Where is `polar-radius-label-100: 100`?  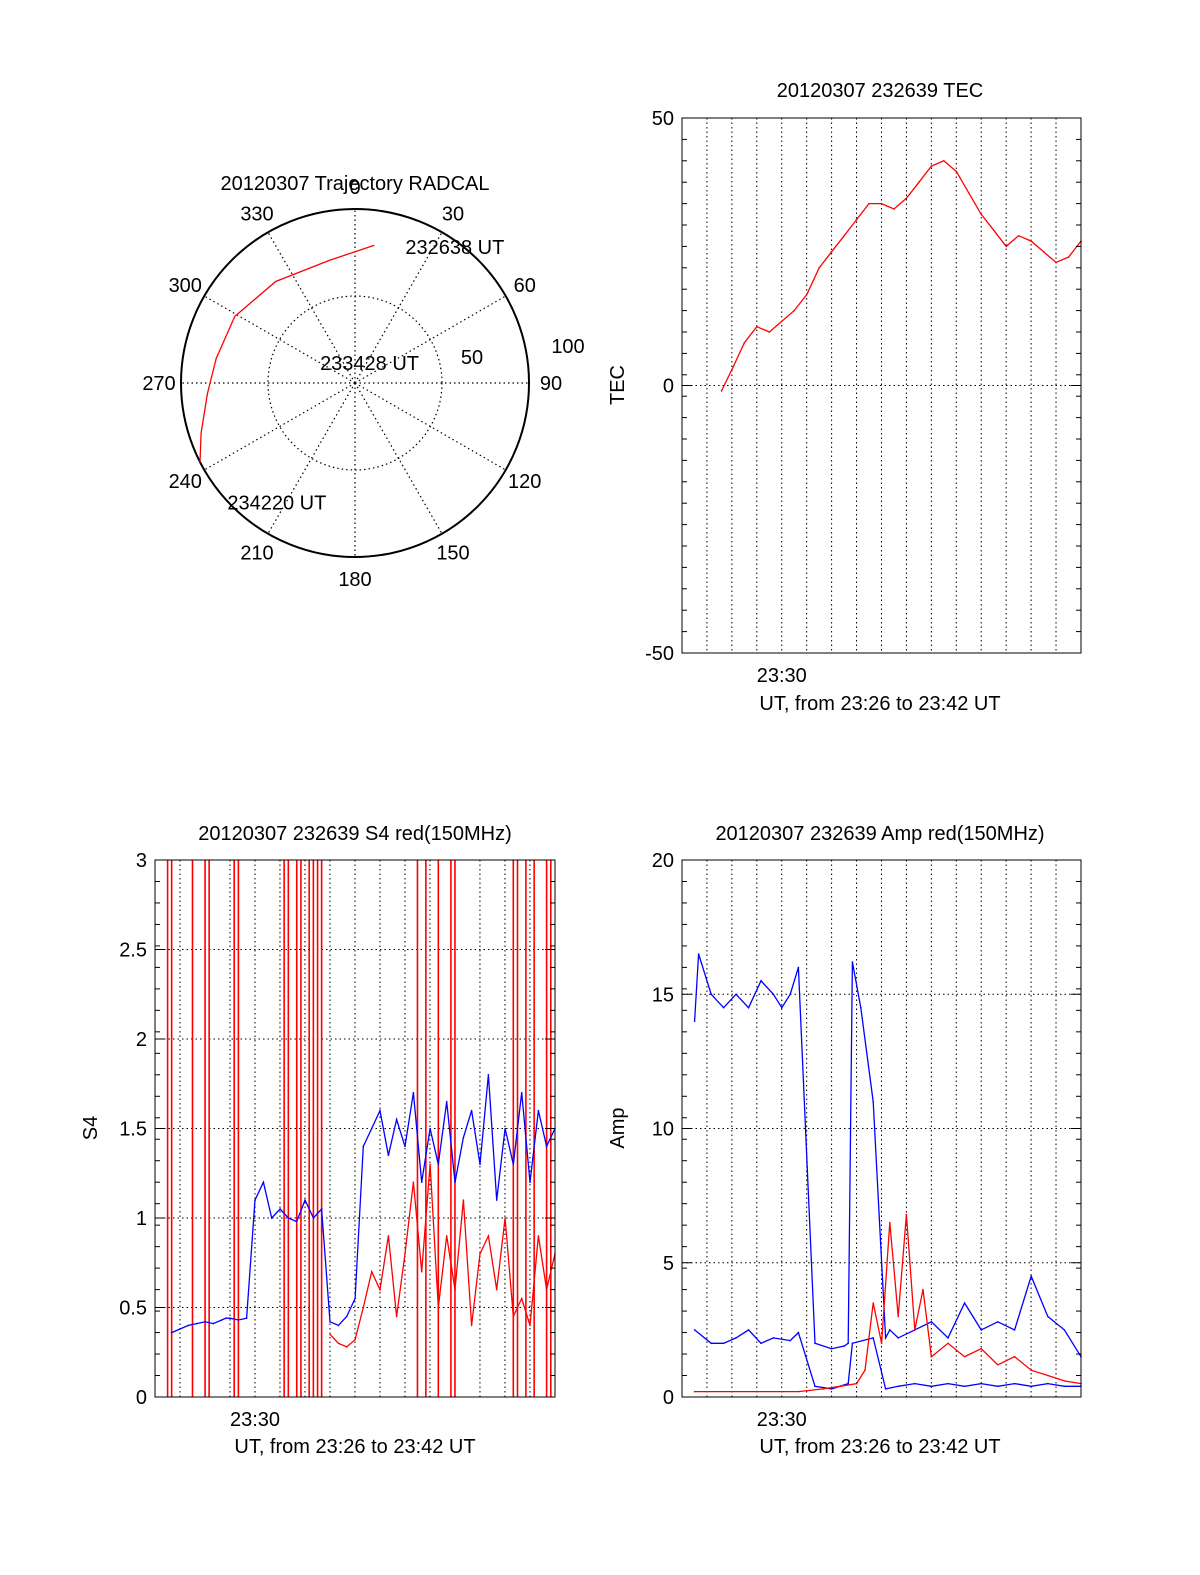
polar-radius-label-100: 100 is located at coordinates (567, 347).